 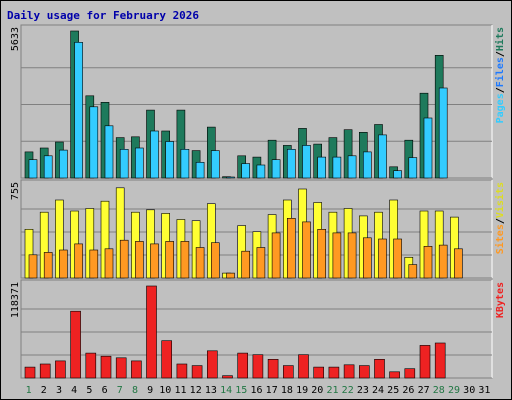 I want to click on panel-top-legend: Pages/Files/Hits, so click(x=500, y=75).